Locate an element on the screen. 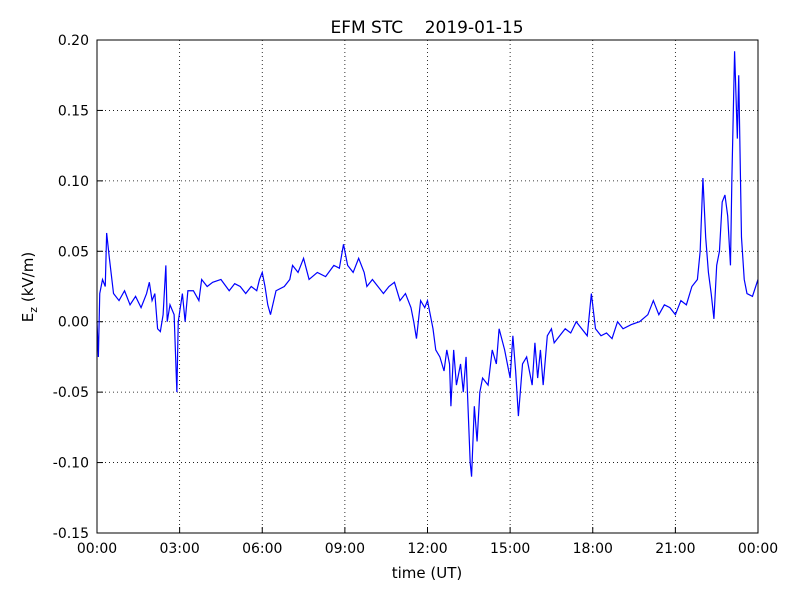 This screenshot has height=604, width=800. y-axis-label: Ez (kV/m) is located at coordinates (29, 287).